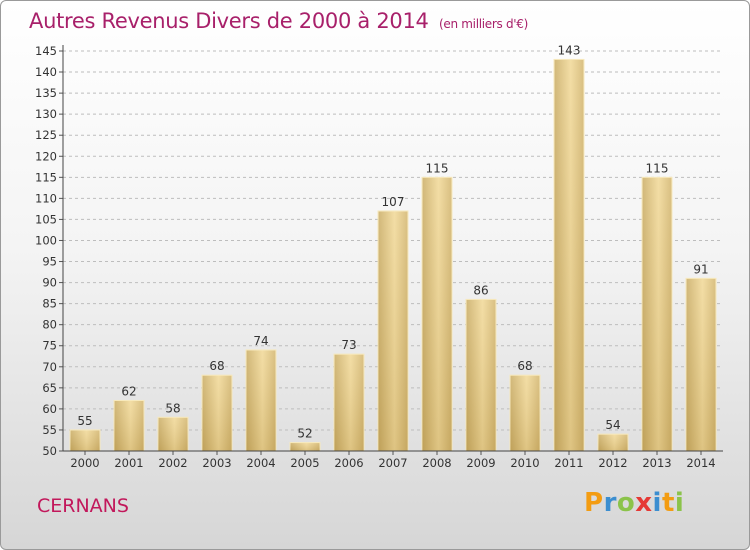 Image resolution: width=750 pixels, height=550 pixels. Describe the element at coordinates (49, 451) in the screenshot. I see `y-tick-label: 50` at that location.